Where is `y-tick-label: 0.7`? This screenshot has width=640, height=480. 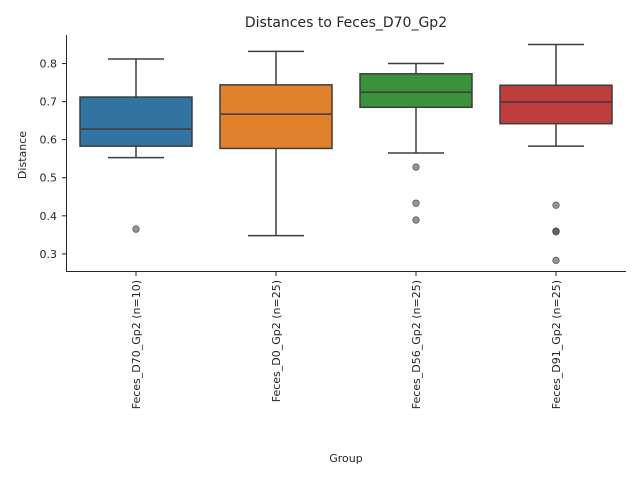 y-tick-label: 0.7 is located at coordinates (49, 102).